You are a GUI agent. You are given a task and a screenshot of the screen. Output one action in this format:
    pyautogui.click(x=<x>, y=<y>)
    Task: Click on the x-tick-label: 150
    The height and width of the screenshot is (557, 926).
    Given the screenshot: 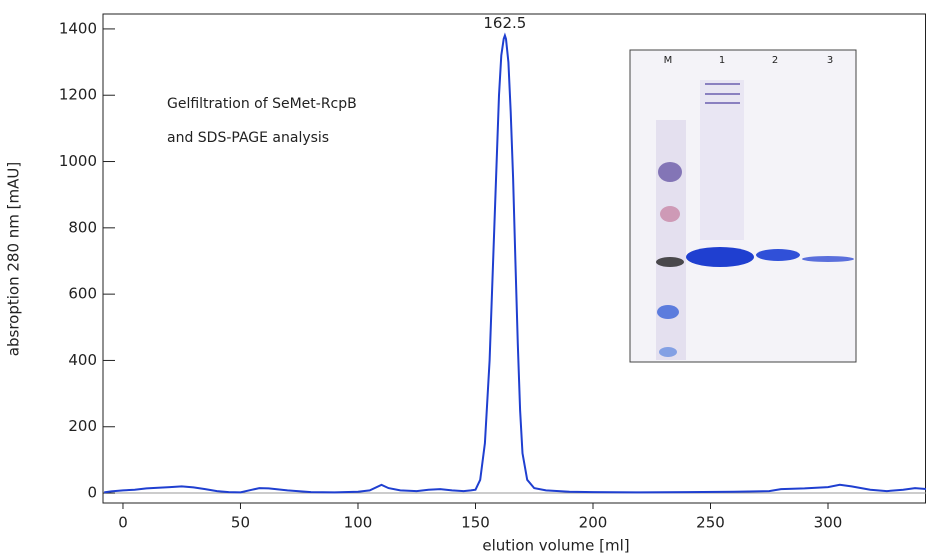 What is the action you would take?
    pyautogui.click(x=475, y=523)
    